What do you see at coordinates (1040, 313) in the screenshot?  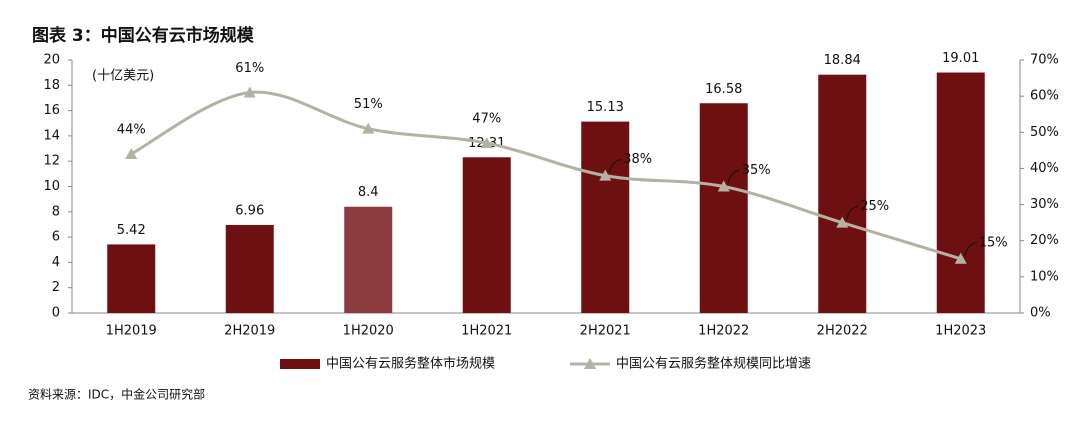 I see `y2-tick-label: 0%` at bounding box center [1040, 313].